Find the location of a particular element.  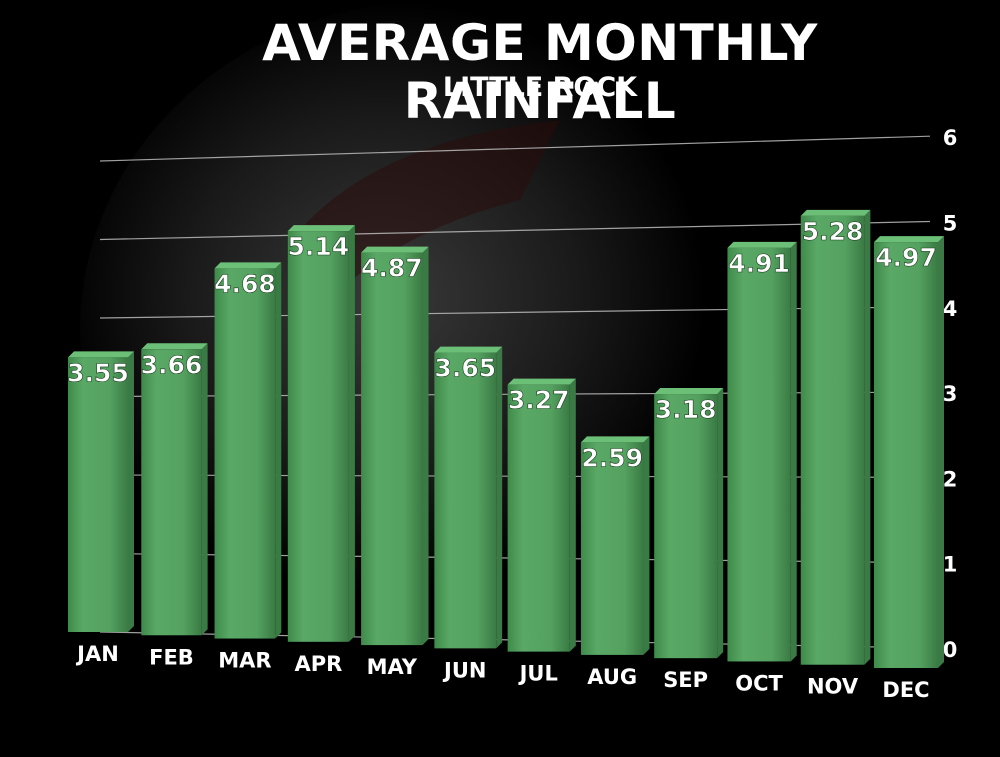

data-label: 3.18 is located at coordinates (686, 409).